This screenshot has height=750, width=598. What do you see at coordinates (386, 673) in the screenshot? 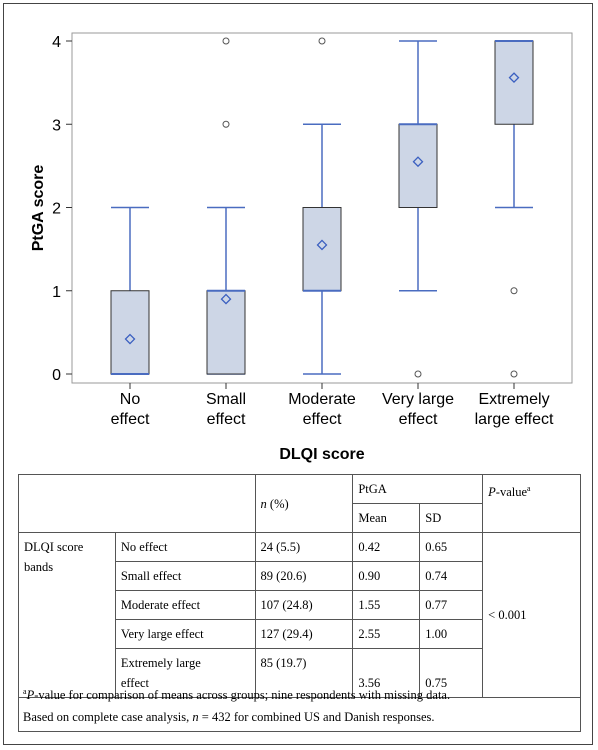
I see `mean-cell: 3.56` at bounding box center [386, 673].